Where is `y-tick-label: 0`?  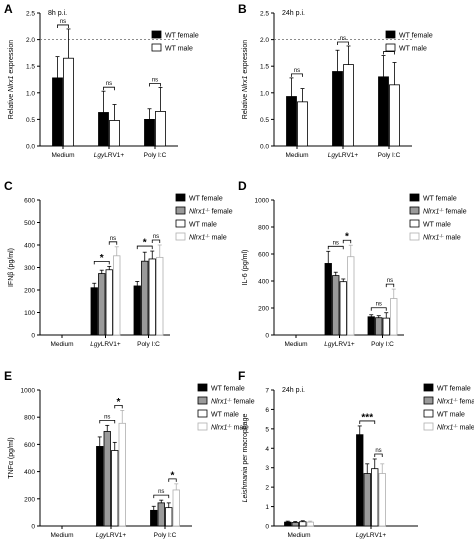 y-tick-label: 0 is located at coordinates (33, 527).